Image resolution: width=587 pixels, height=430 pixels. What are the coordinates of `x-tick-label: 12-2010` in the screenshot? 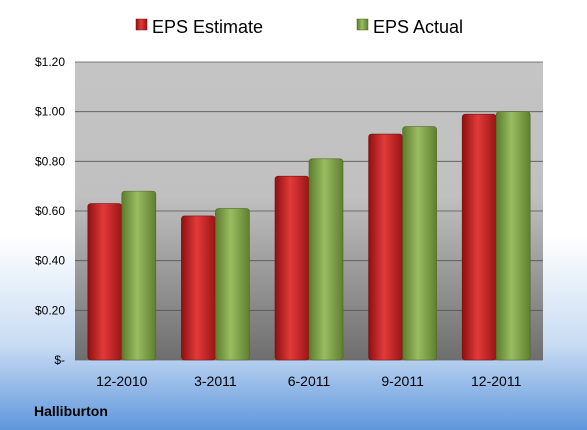 It's located at (122, 381).